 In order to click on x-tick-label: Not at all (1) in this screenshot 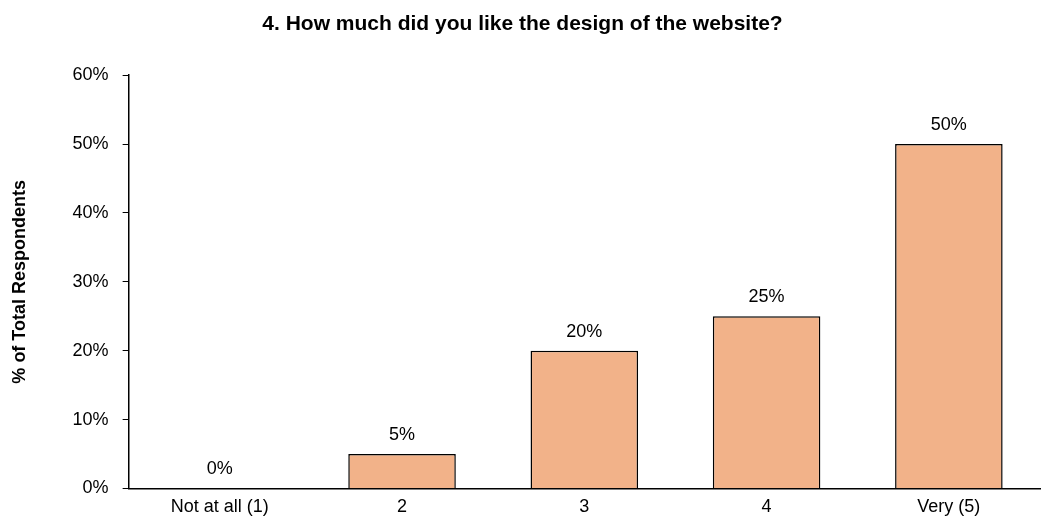, I will do `click(219, 506)`.